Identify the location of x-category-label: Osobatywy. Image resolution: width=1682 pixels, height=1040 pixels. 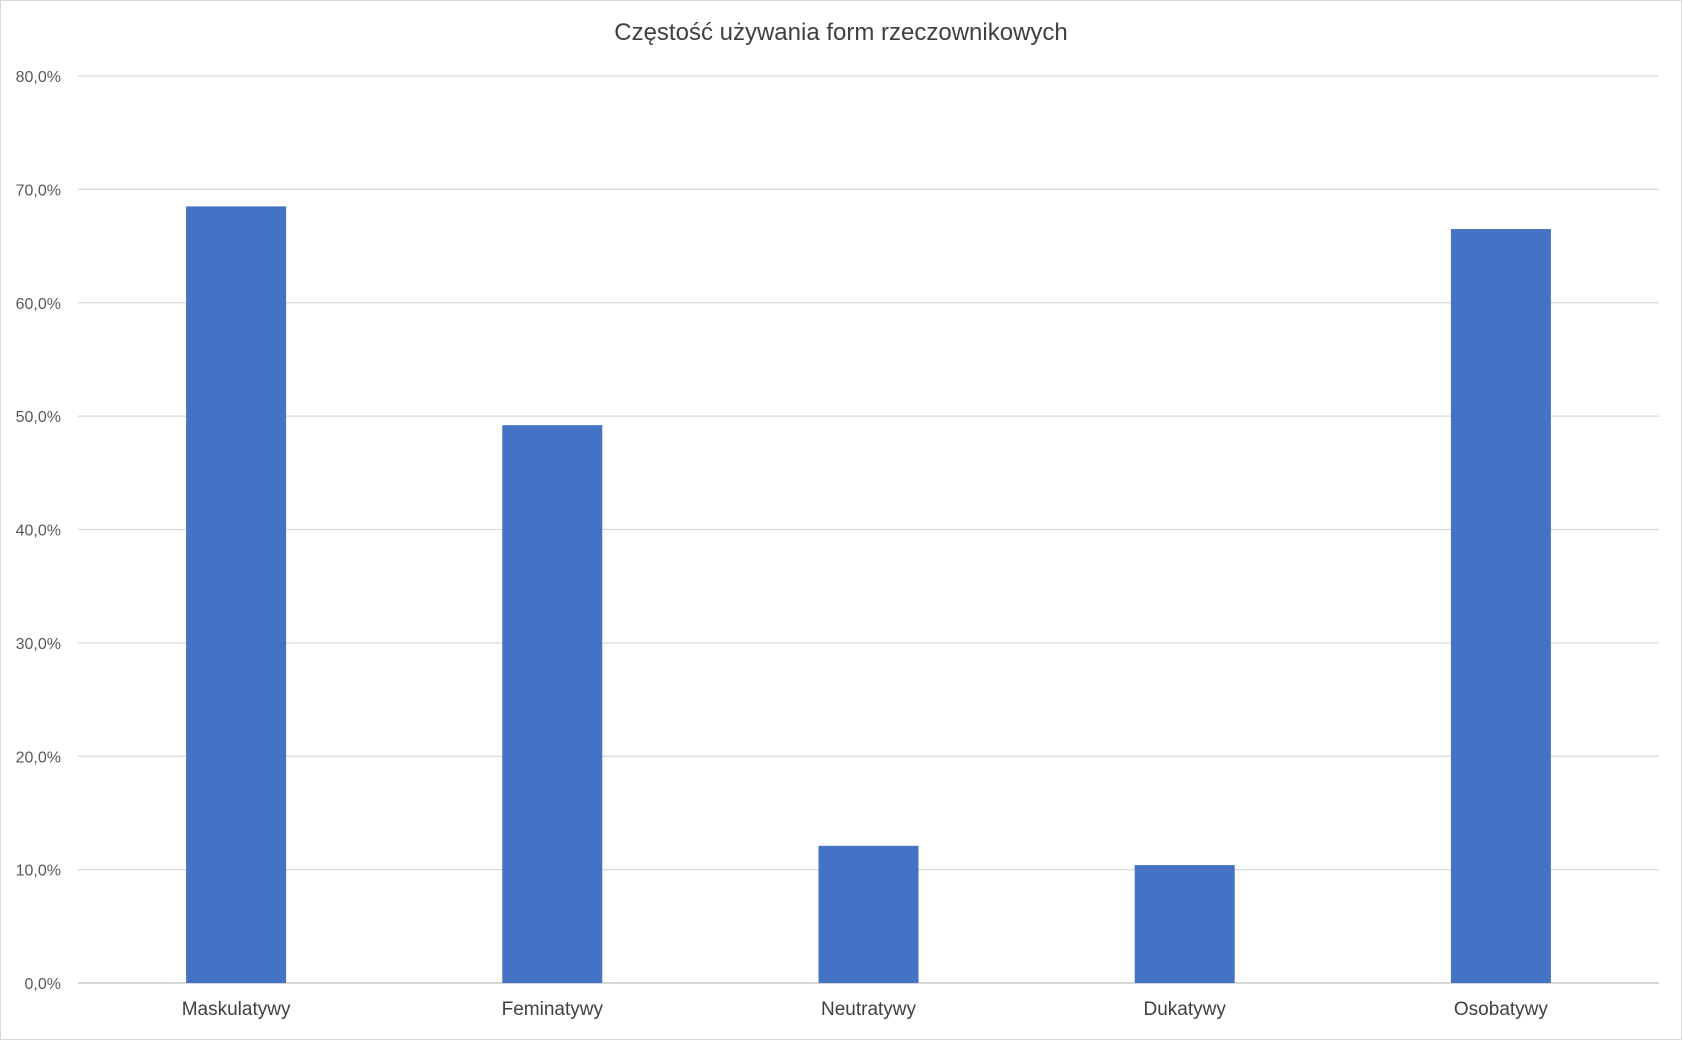
(1501, 1009).